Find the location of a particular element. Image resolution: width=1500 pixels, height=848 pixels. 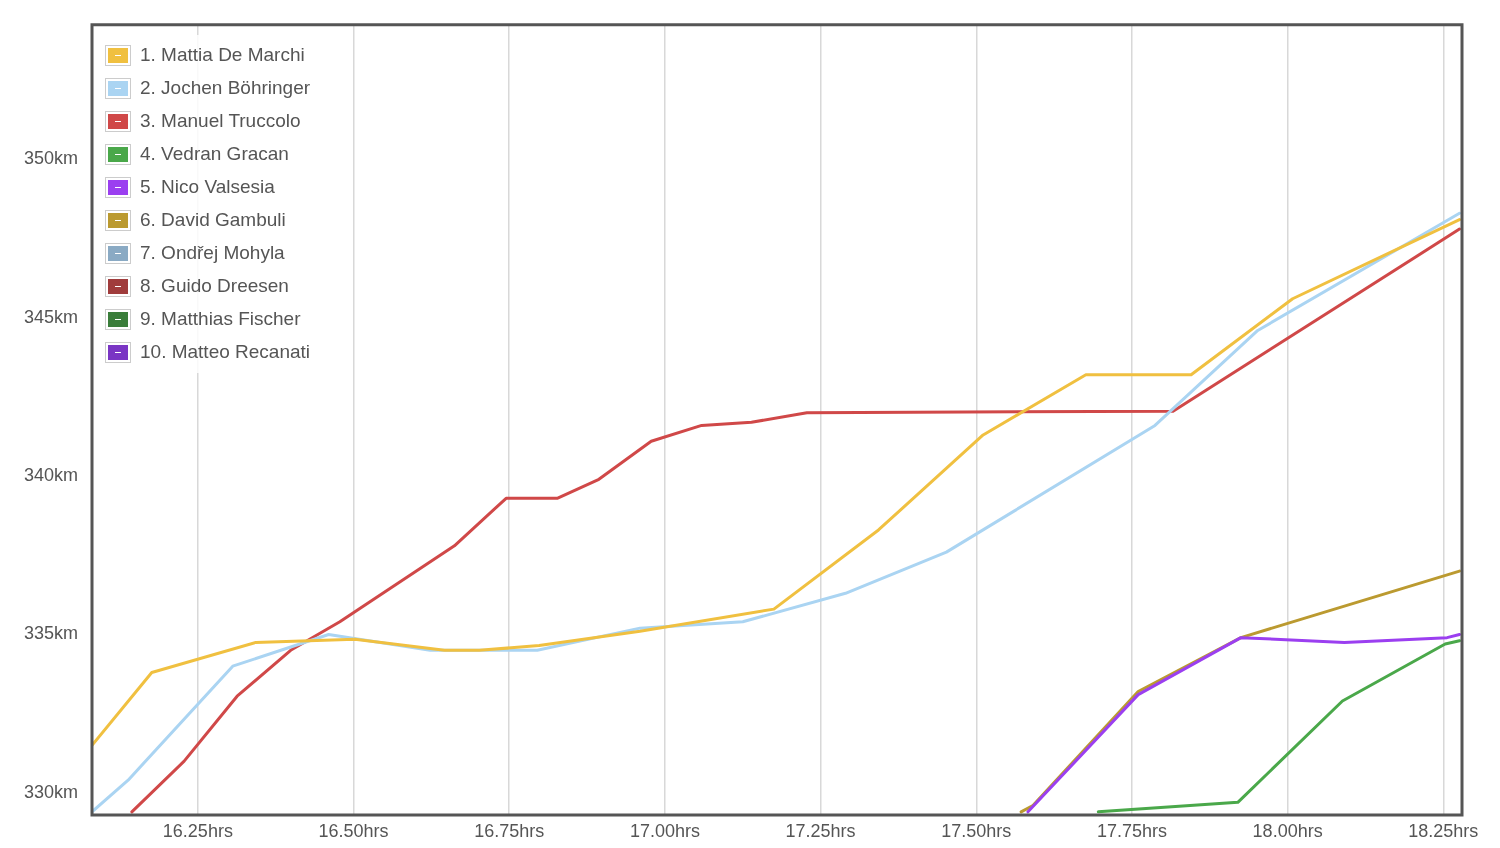

legend-label: 8. Guido Dreesen is located at coordinates (214, 286).